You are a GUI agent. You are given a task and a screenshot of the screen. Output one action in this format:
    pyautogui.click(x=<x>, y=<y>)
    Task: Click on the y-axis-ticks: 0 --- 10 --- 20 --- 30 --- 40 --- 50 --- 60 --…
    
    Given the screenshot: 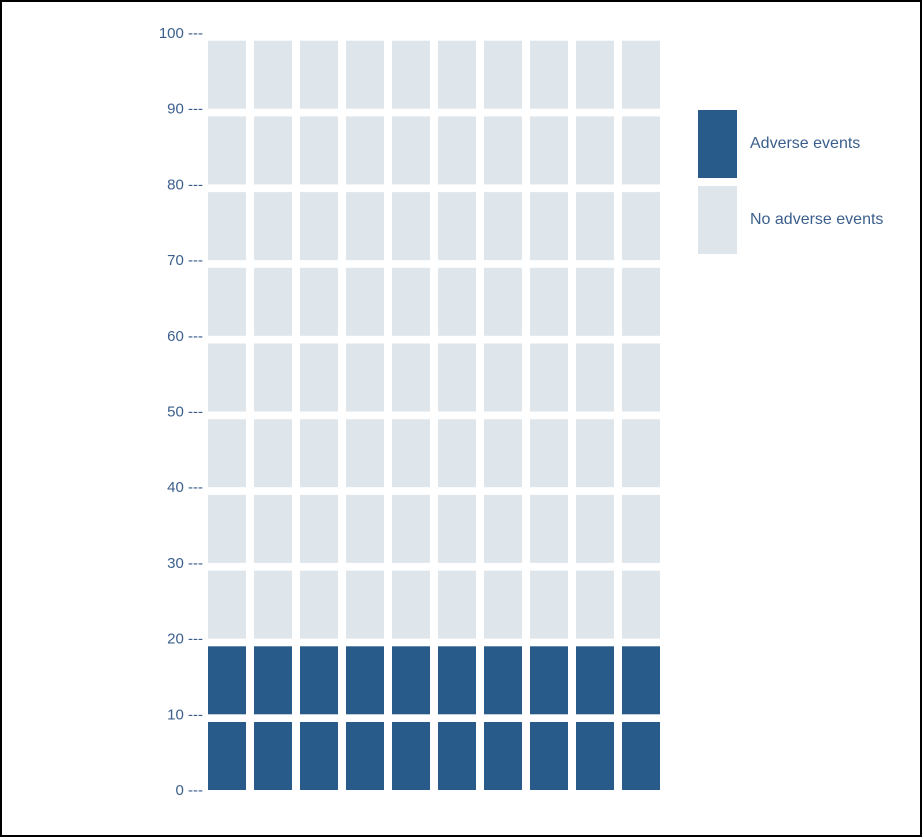 What is the action you would take?
    pyautogui.click(x=181, y=412)
    